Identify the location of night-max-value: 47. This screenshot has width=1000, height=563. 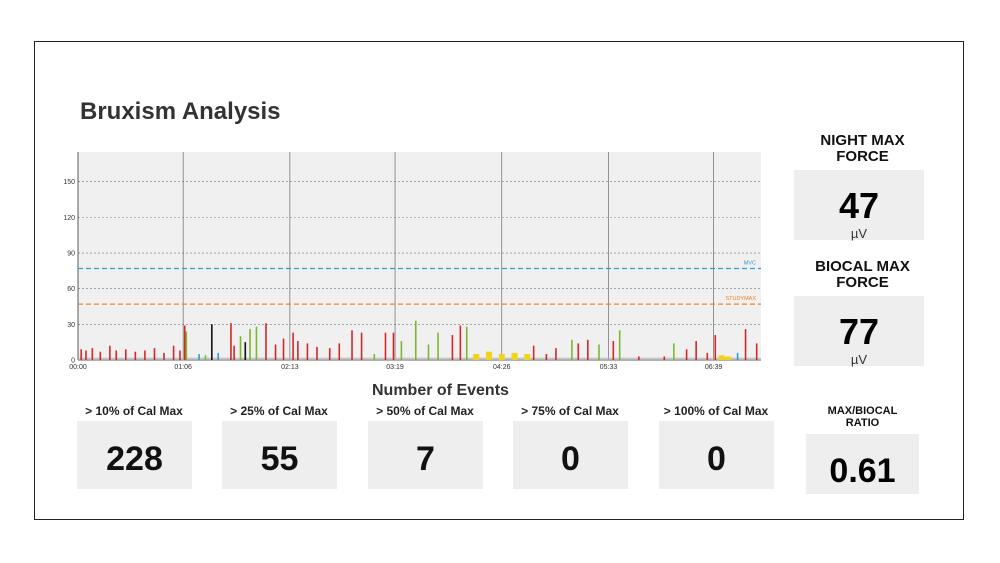
(859, 205).